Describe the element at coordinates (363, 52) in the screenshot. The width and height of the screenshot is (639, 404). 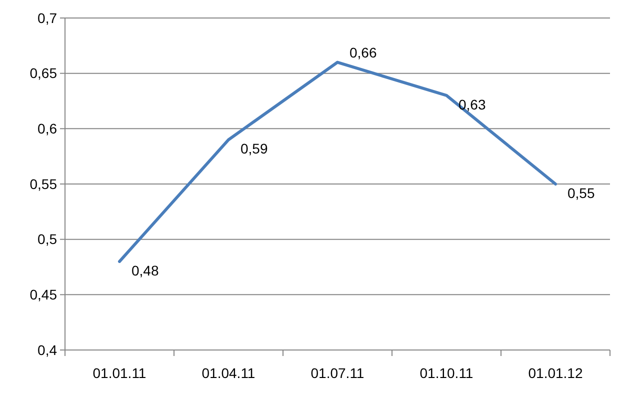
I see `data-label: 0,66` at that location.